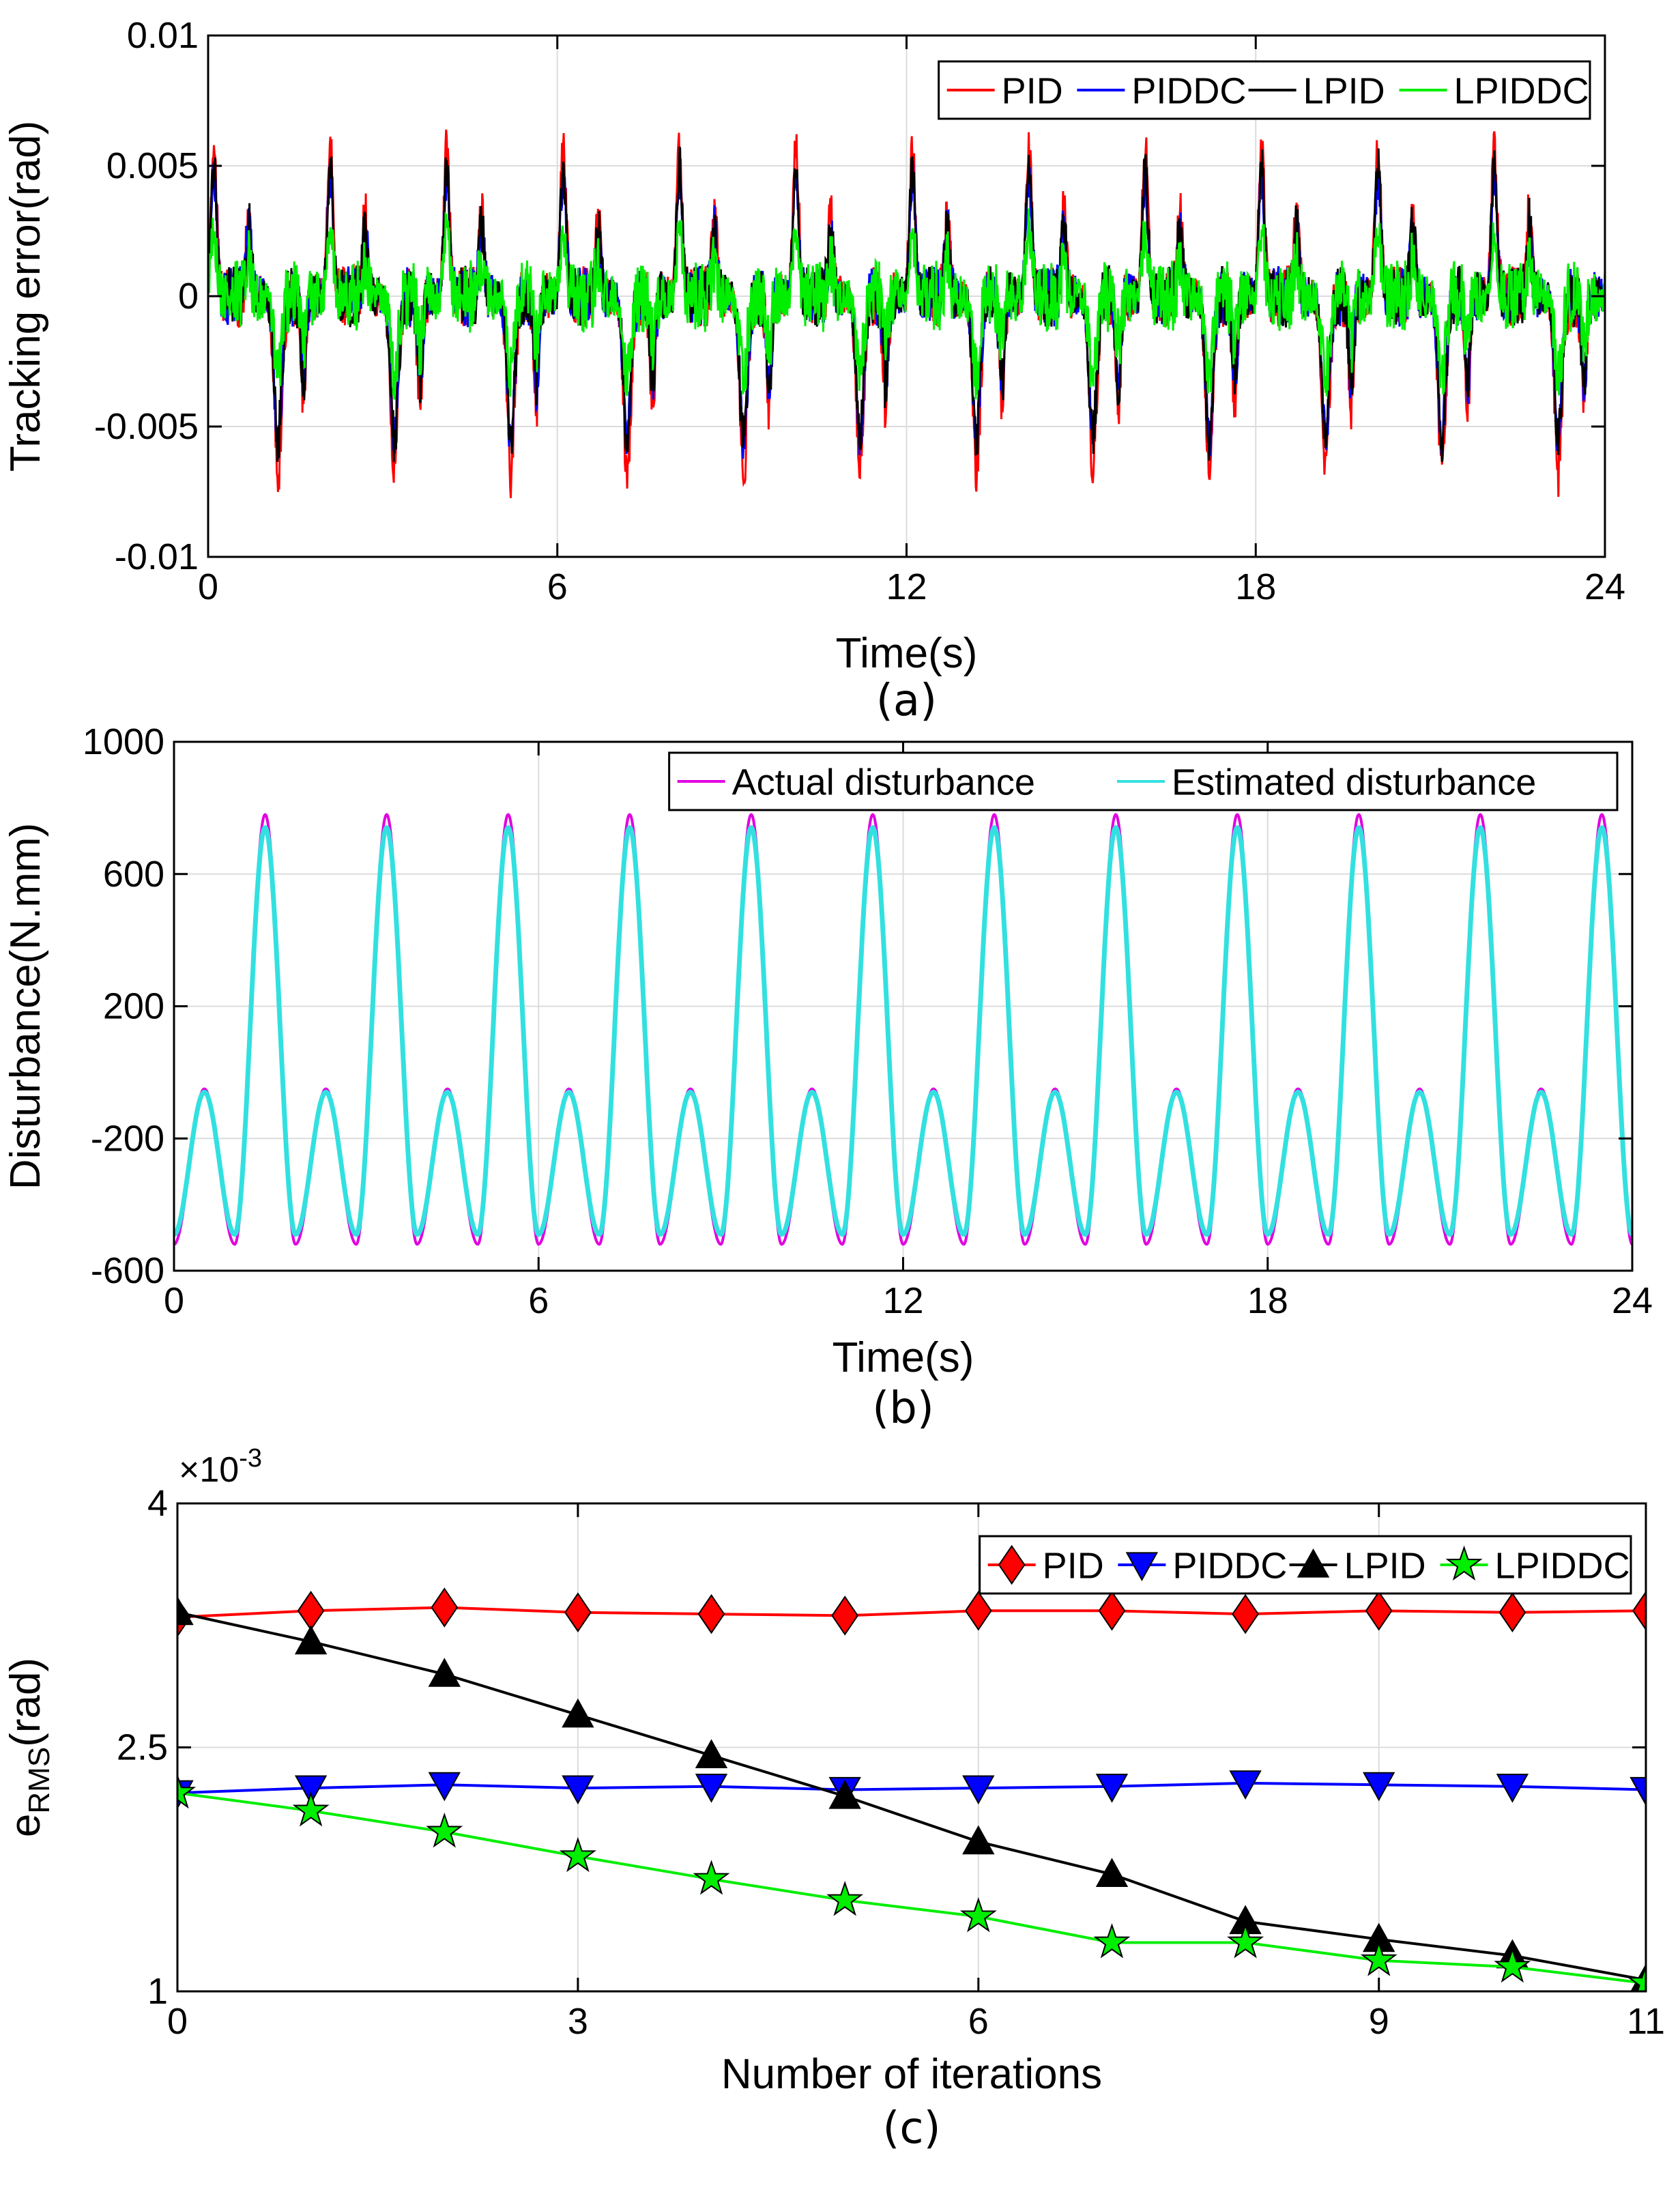 The image size is (1680, 2192). I want to click on y-tick-label: 600, so click(133, 874).